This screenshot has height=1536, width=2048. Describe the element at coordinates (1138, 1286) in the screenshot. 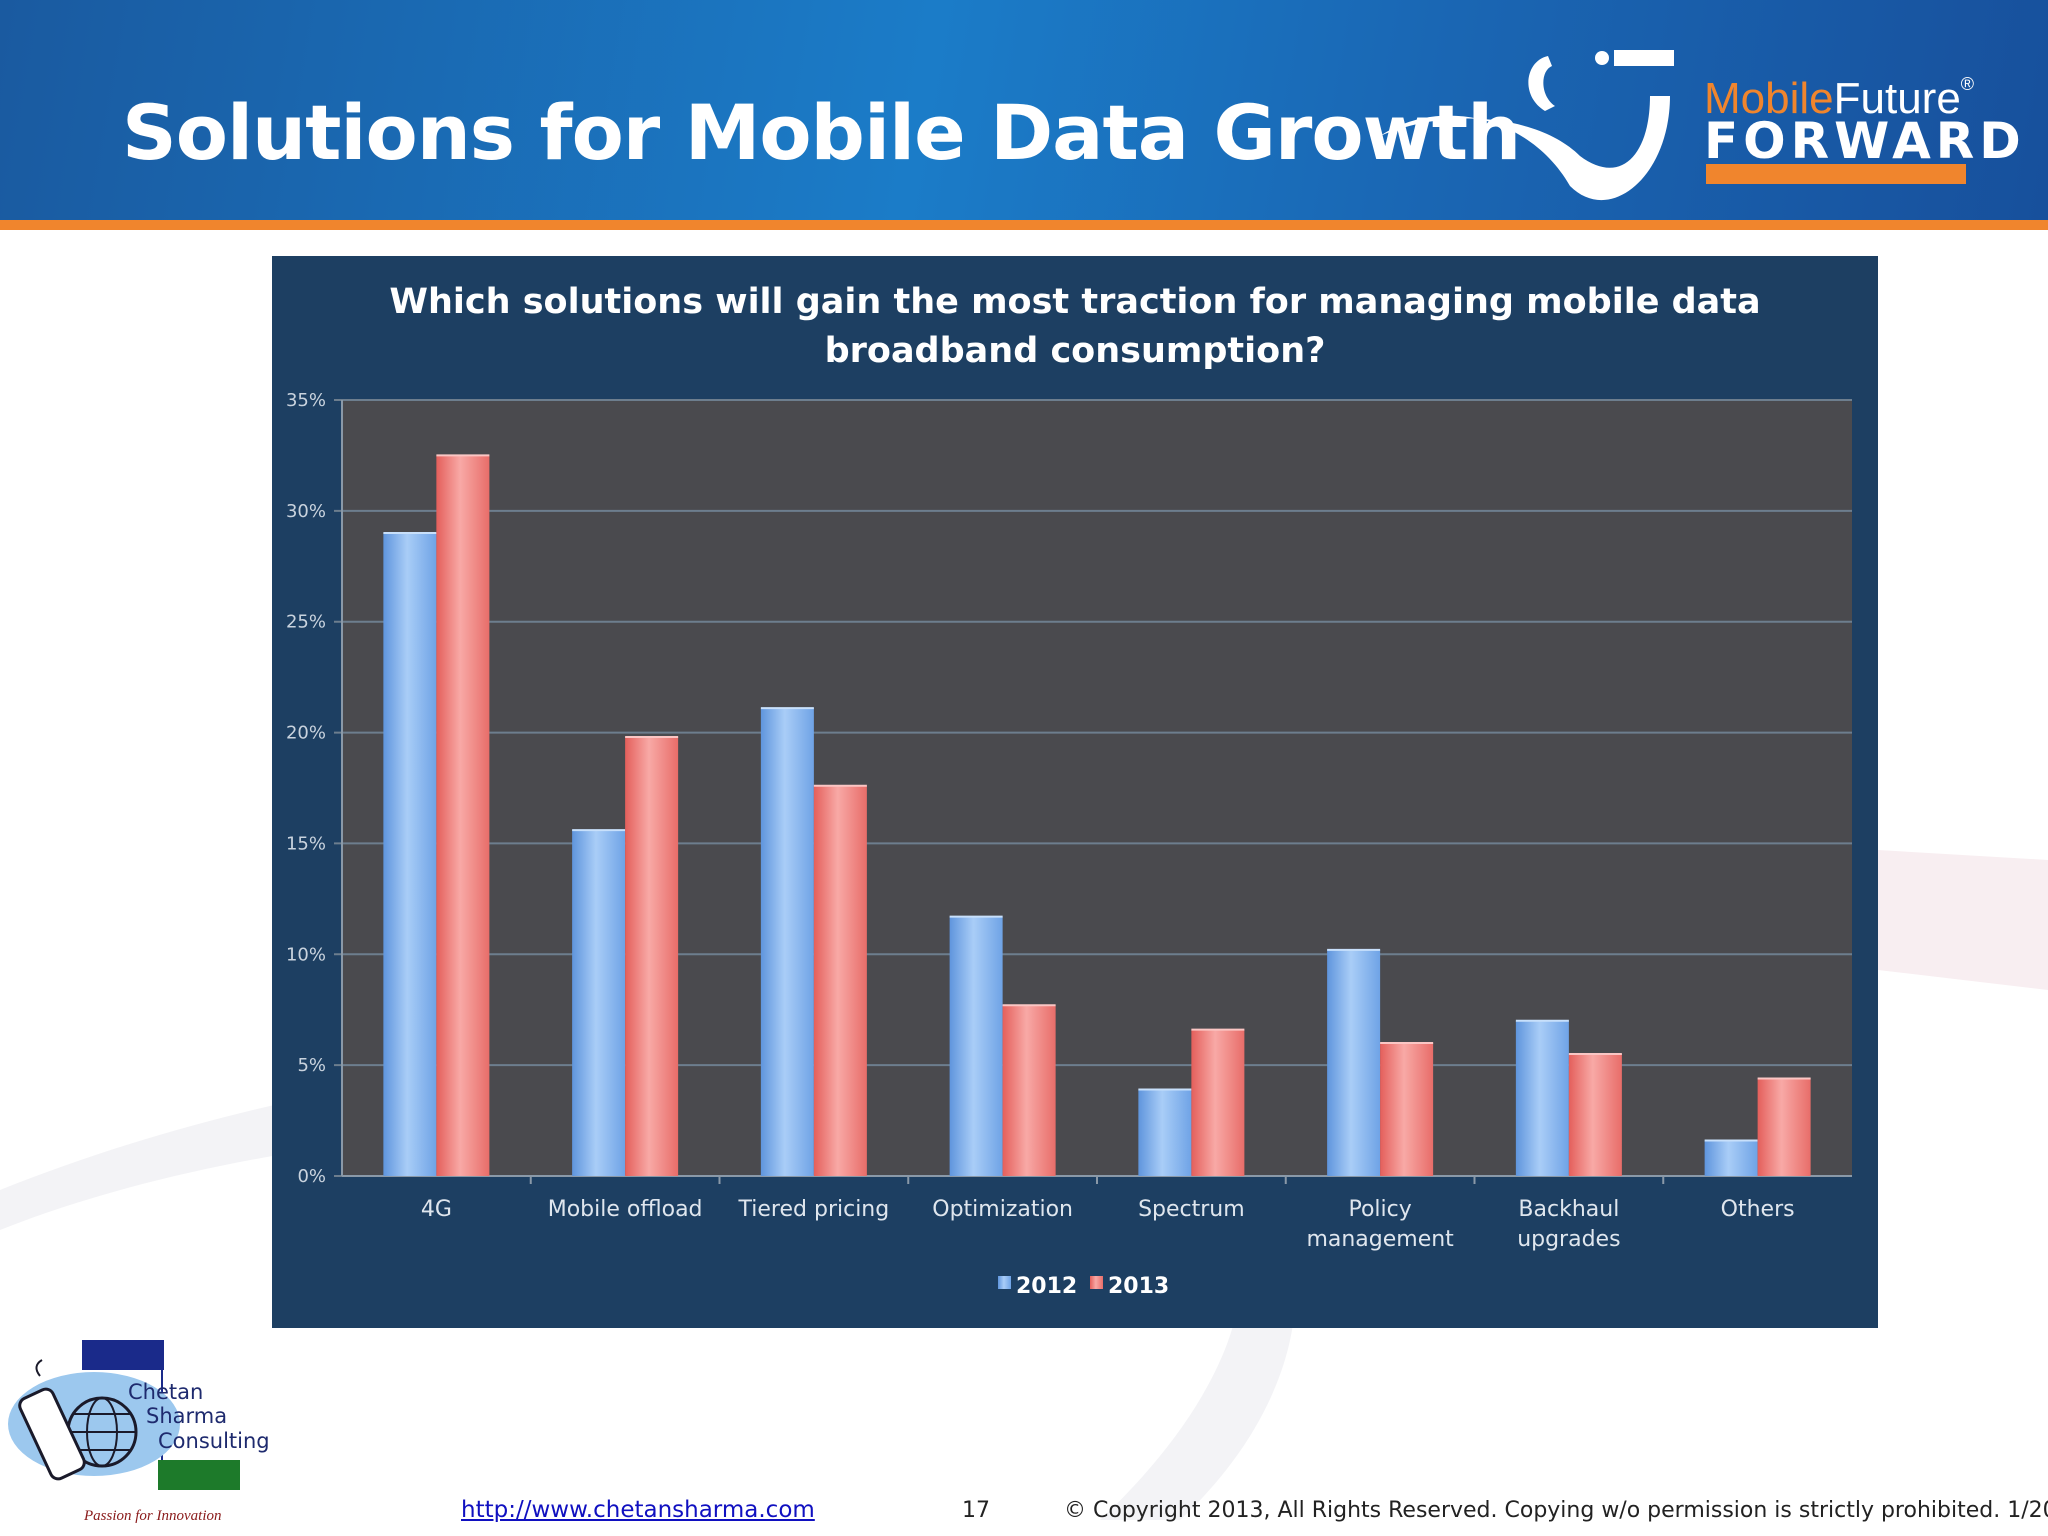

I see `legend-label: 2013` at that location.